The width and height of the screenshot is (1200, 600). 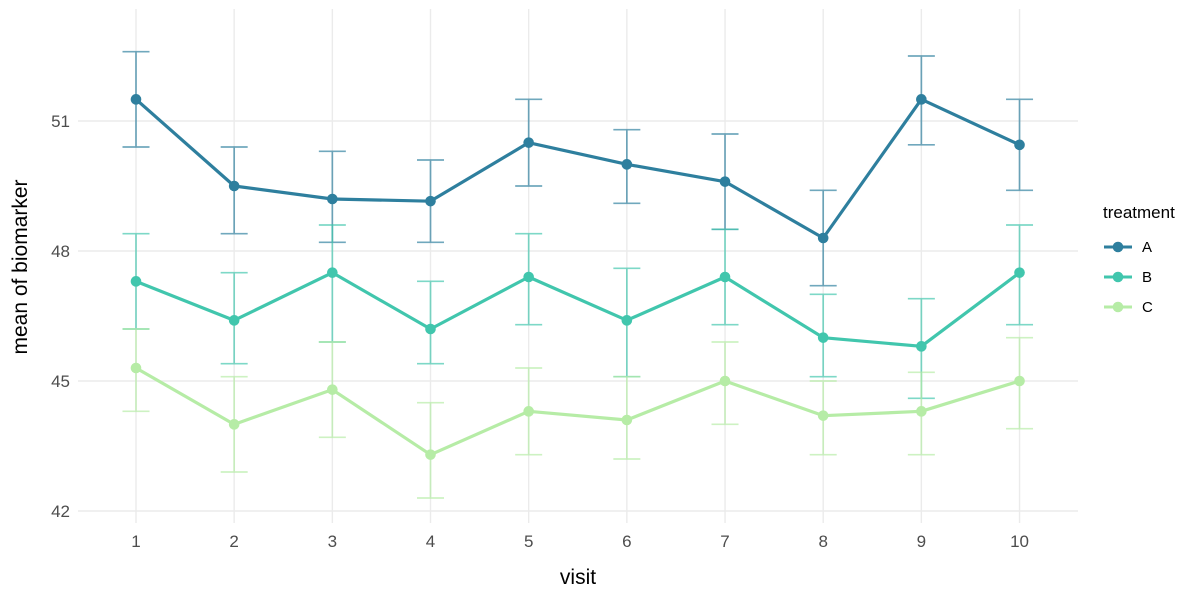 I want to click on legend-label: C, so click(x=1147, y=307).